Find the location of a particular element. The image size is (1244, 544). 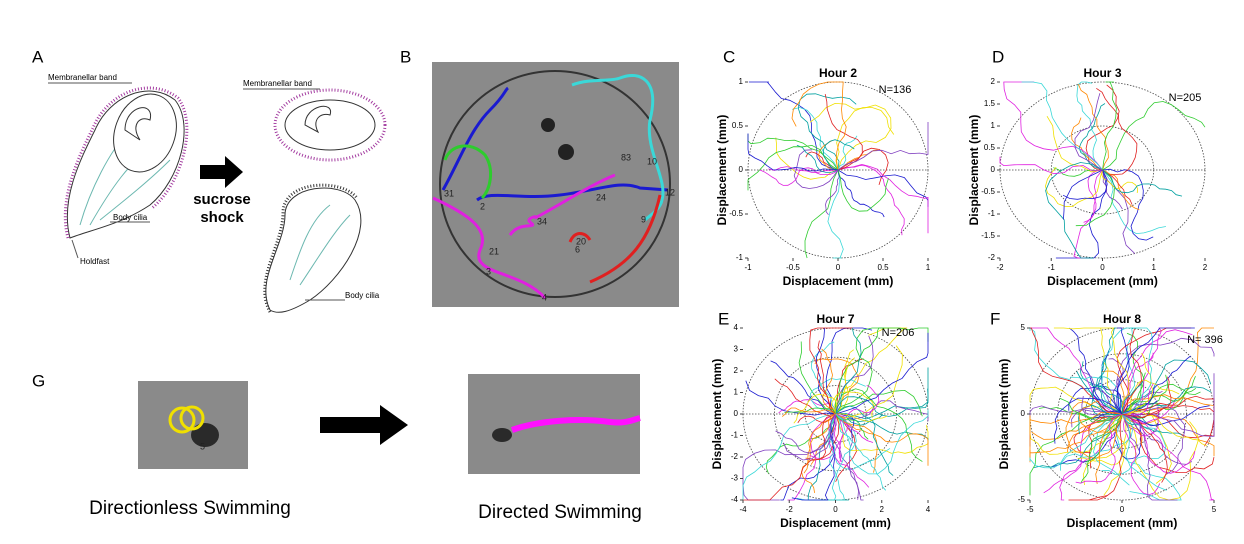

track-label: 31 is located at coordinates (449, 193).